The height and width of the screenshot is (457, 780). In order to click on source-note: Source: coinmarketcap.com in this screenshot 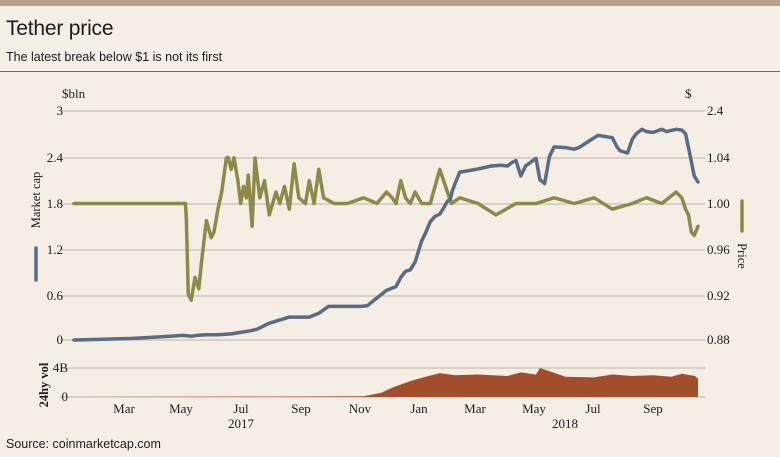, I will do `click(83, 444)`.